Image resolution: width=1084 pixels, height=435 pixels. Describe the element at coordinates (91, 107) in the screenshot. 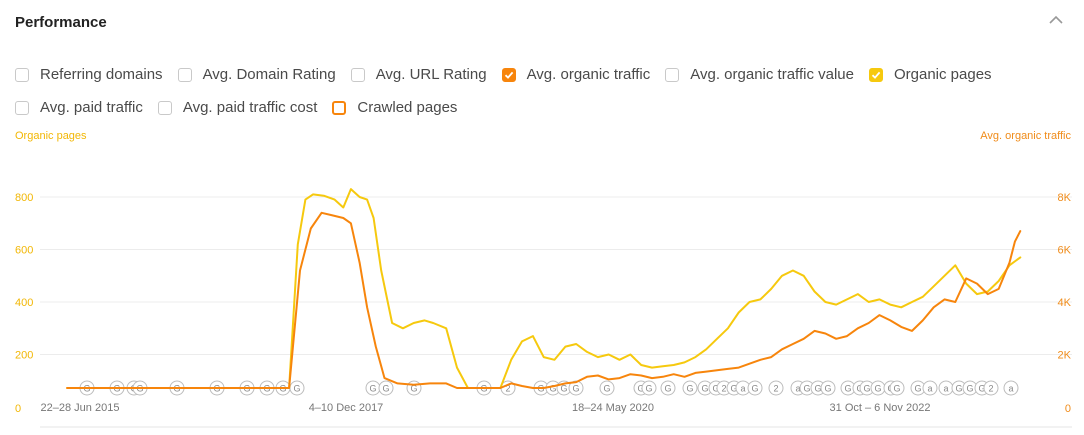

I see `checkbox-label: Avg. paid traffic` at that location.